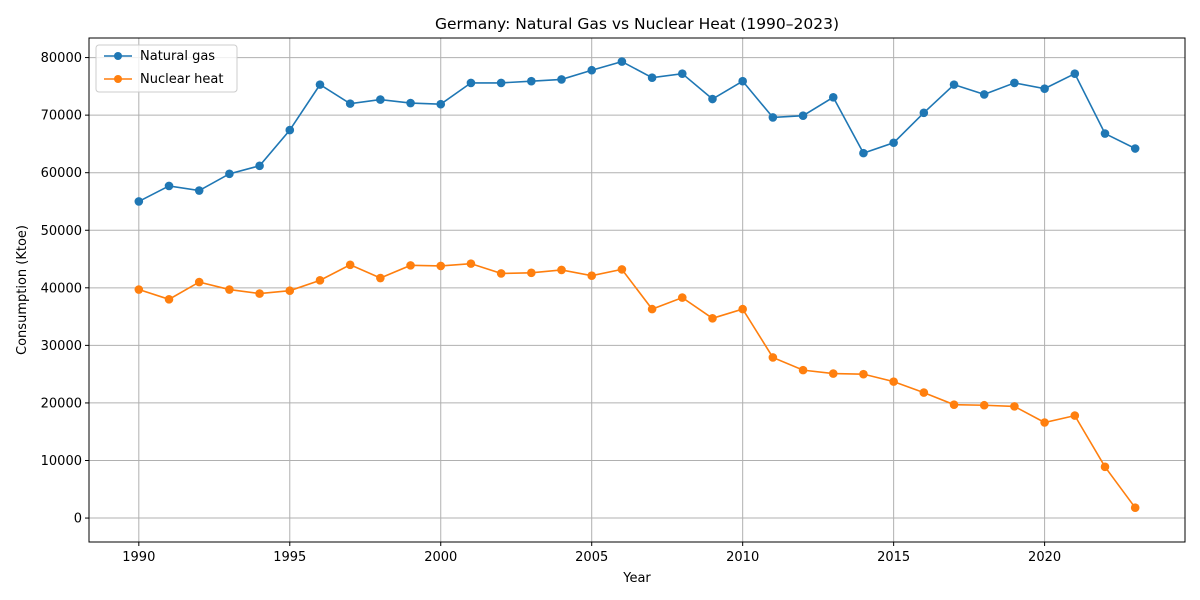  Describe the element at coordinates (118, 79) in the screenshot. I see `legend-marker-nuclear-heat` at that location.